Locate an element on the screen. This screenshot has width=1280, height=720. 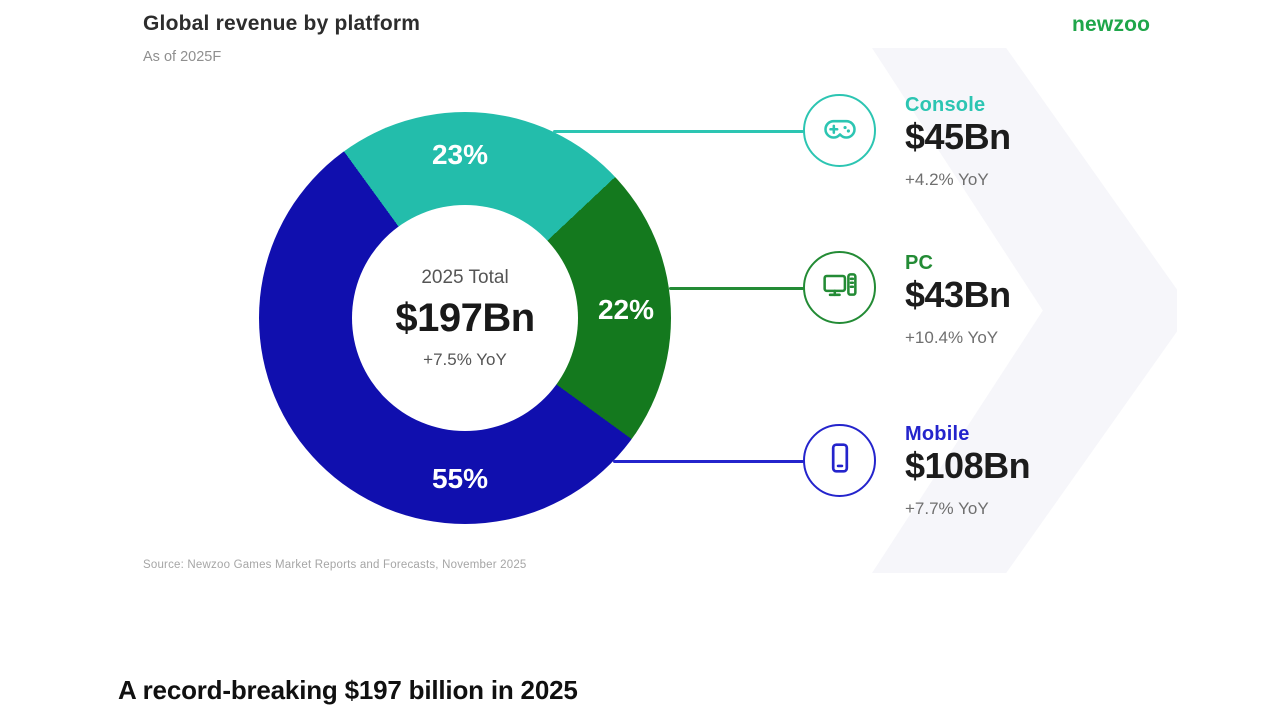
legend-bubble-console is located at coordinates (839, 130).